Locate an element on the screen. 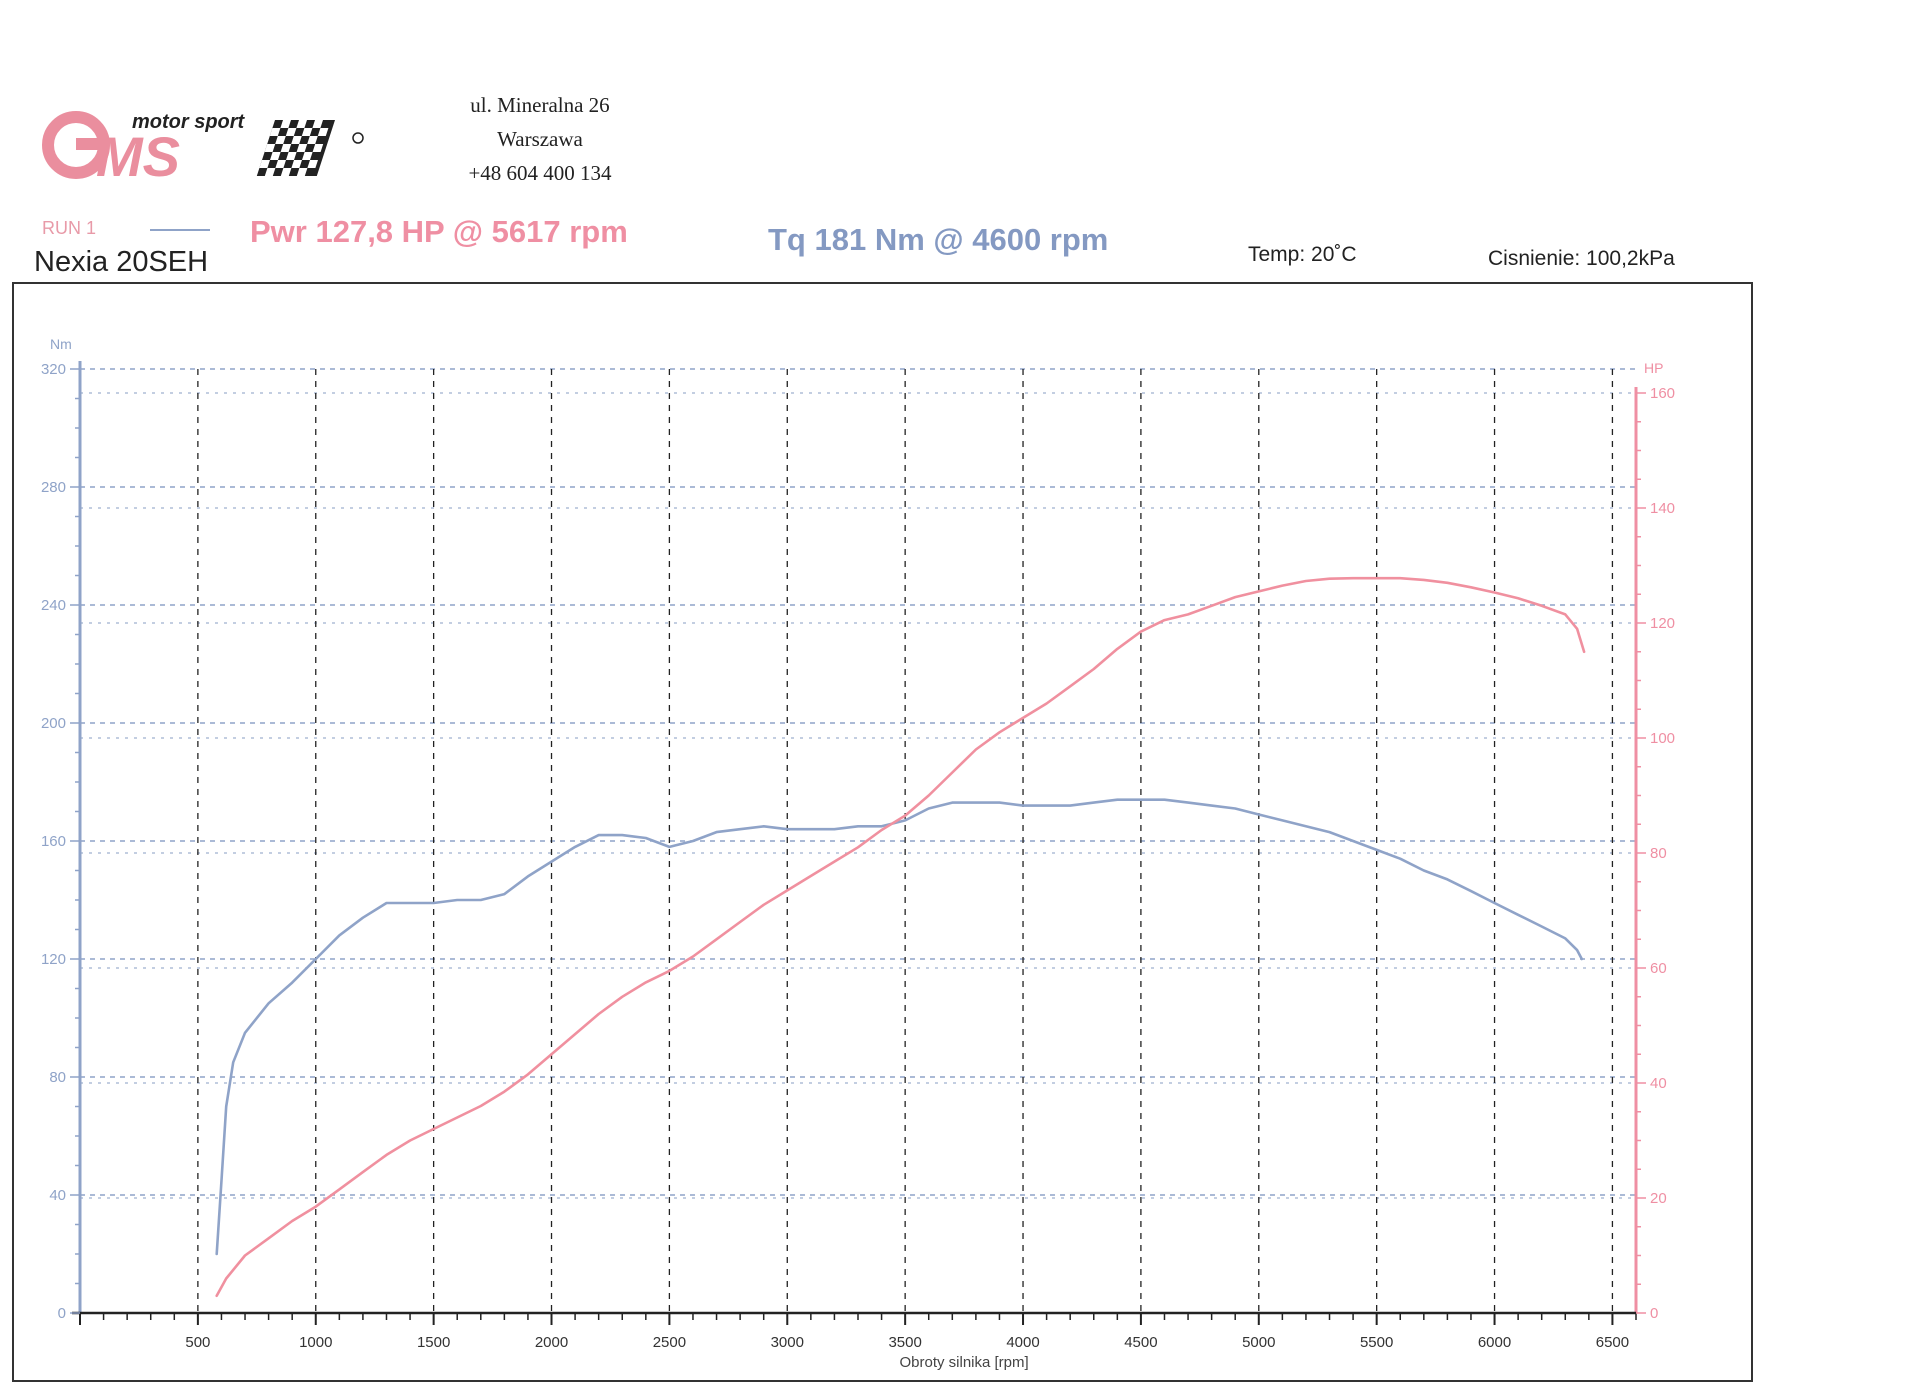 The width and height of the screenshot is (1920, 1396). x-tick-label: 4000 is located at coordinates (1022, 1342).